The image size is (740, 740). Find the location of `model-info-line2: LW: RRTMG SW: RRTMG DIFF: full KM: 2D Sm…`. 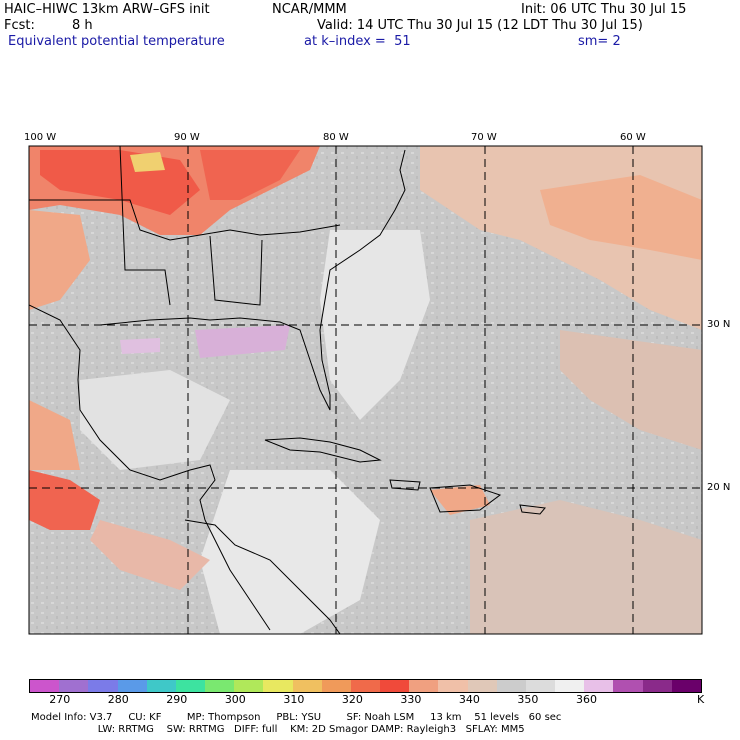

model-info-line2: LW: RRTMG SW: RRTMG DIFF: full KM: 2D Sm… is located at coordinates (278, 729).